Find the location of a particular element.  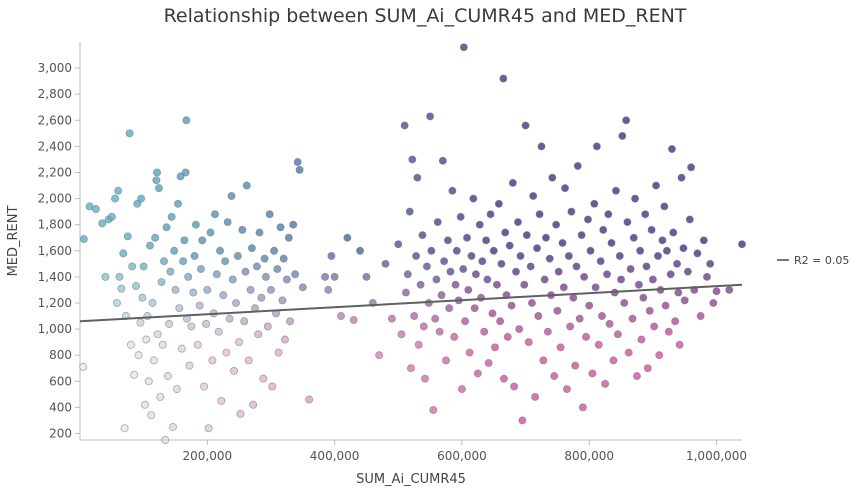

x-axis-ticks: 200,000 400,000 600,000 800,000 1,000,000 is located at coordinates (464, 451).